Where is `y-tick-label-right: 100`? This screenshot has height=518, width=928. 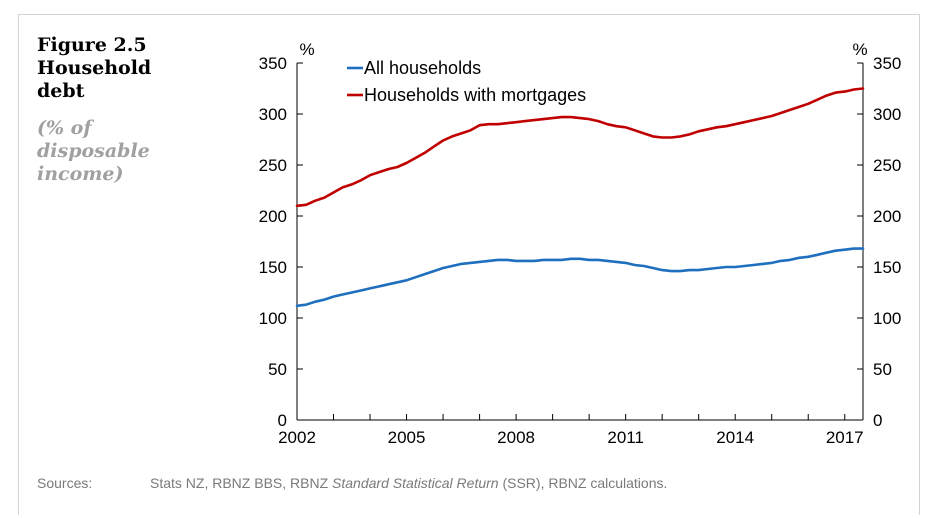
y-tick-label-right: 100 is located at coordinates (887, 318).